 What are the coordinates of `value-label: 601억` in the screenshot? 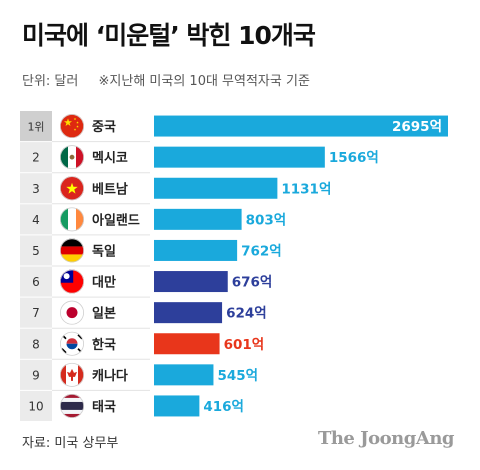 It's located at (244, 345).